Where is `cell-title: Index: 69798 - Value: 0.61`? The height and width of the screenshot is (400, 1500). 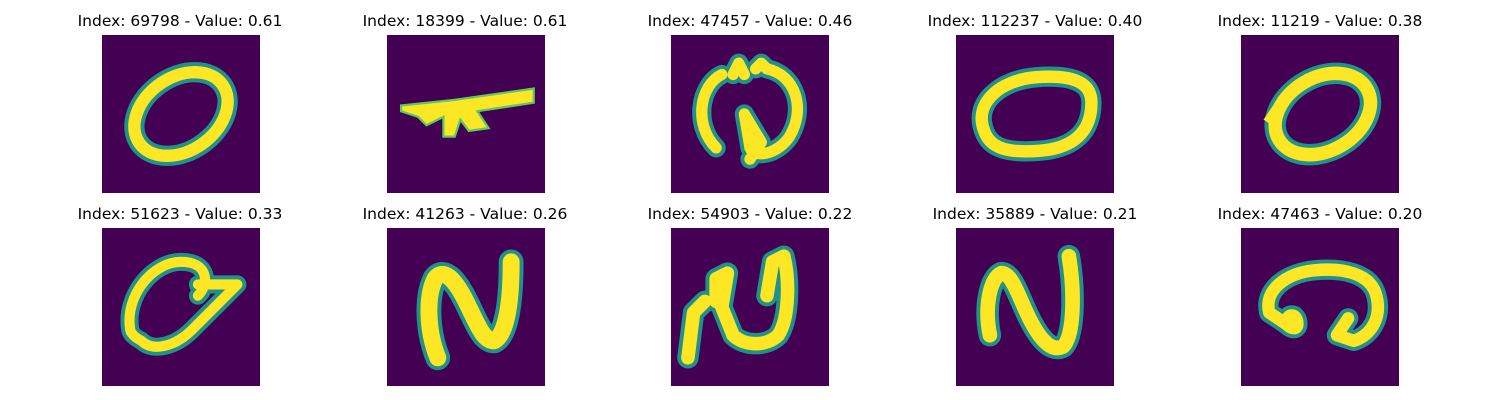
cell-title: Index: 69798 - Value: 0.61 is located at coordinates (180, 21).